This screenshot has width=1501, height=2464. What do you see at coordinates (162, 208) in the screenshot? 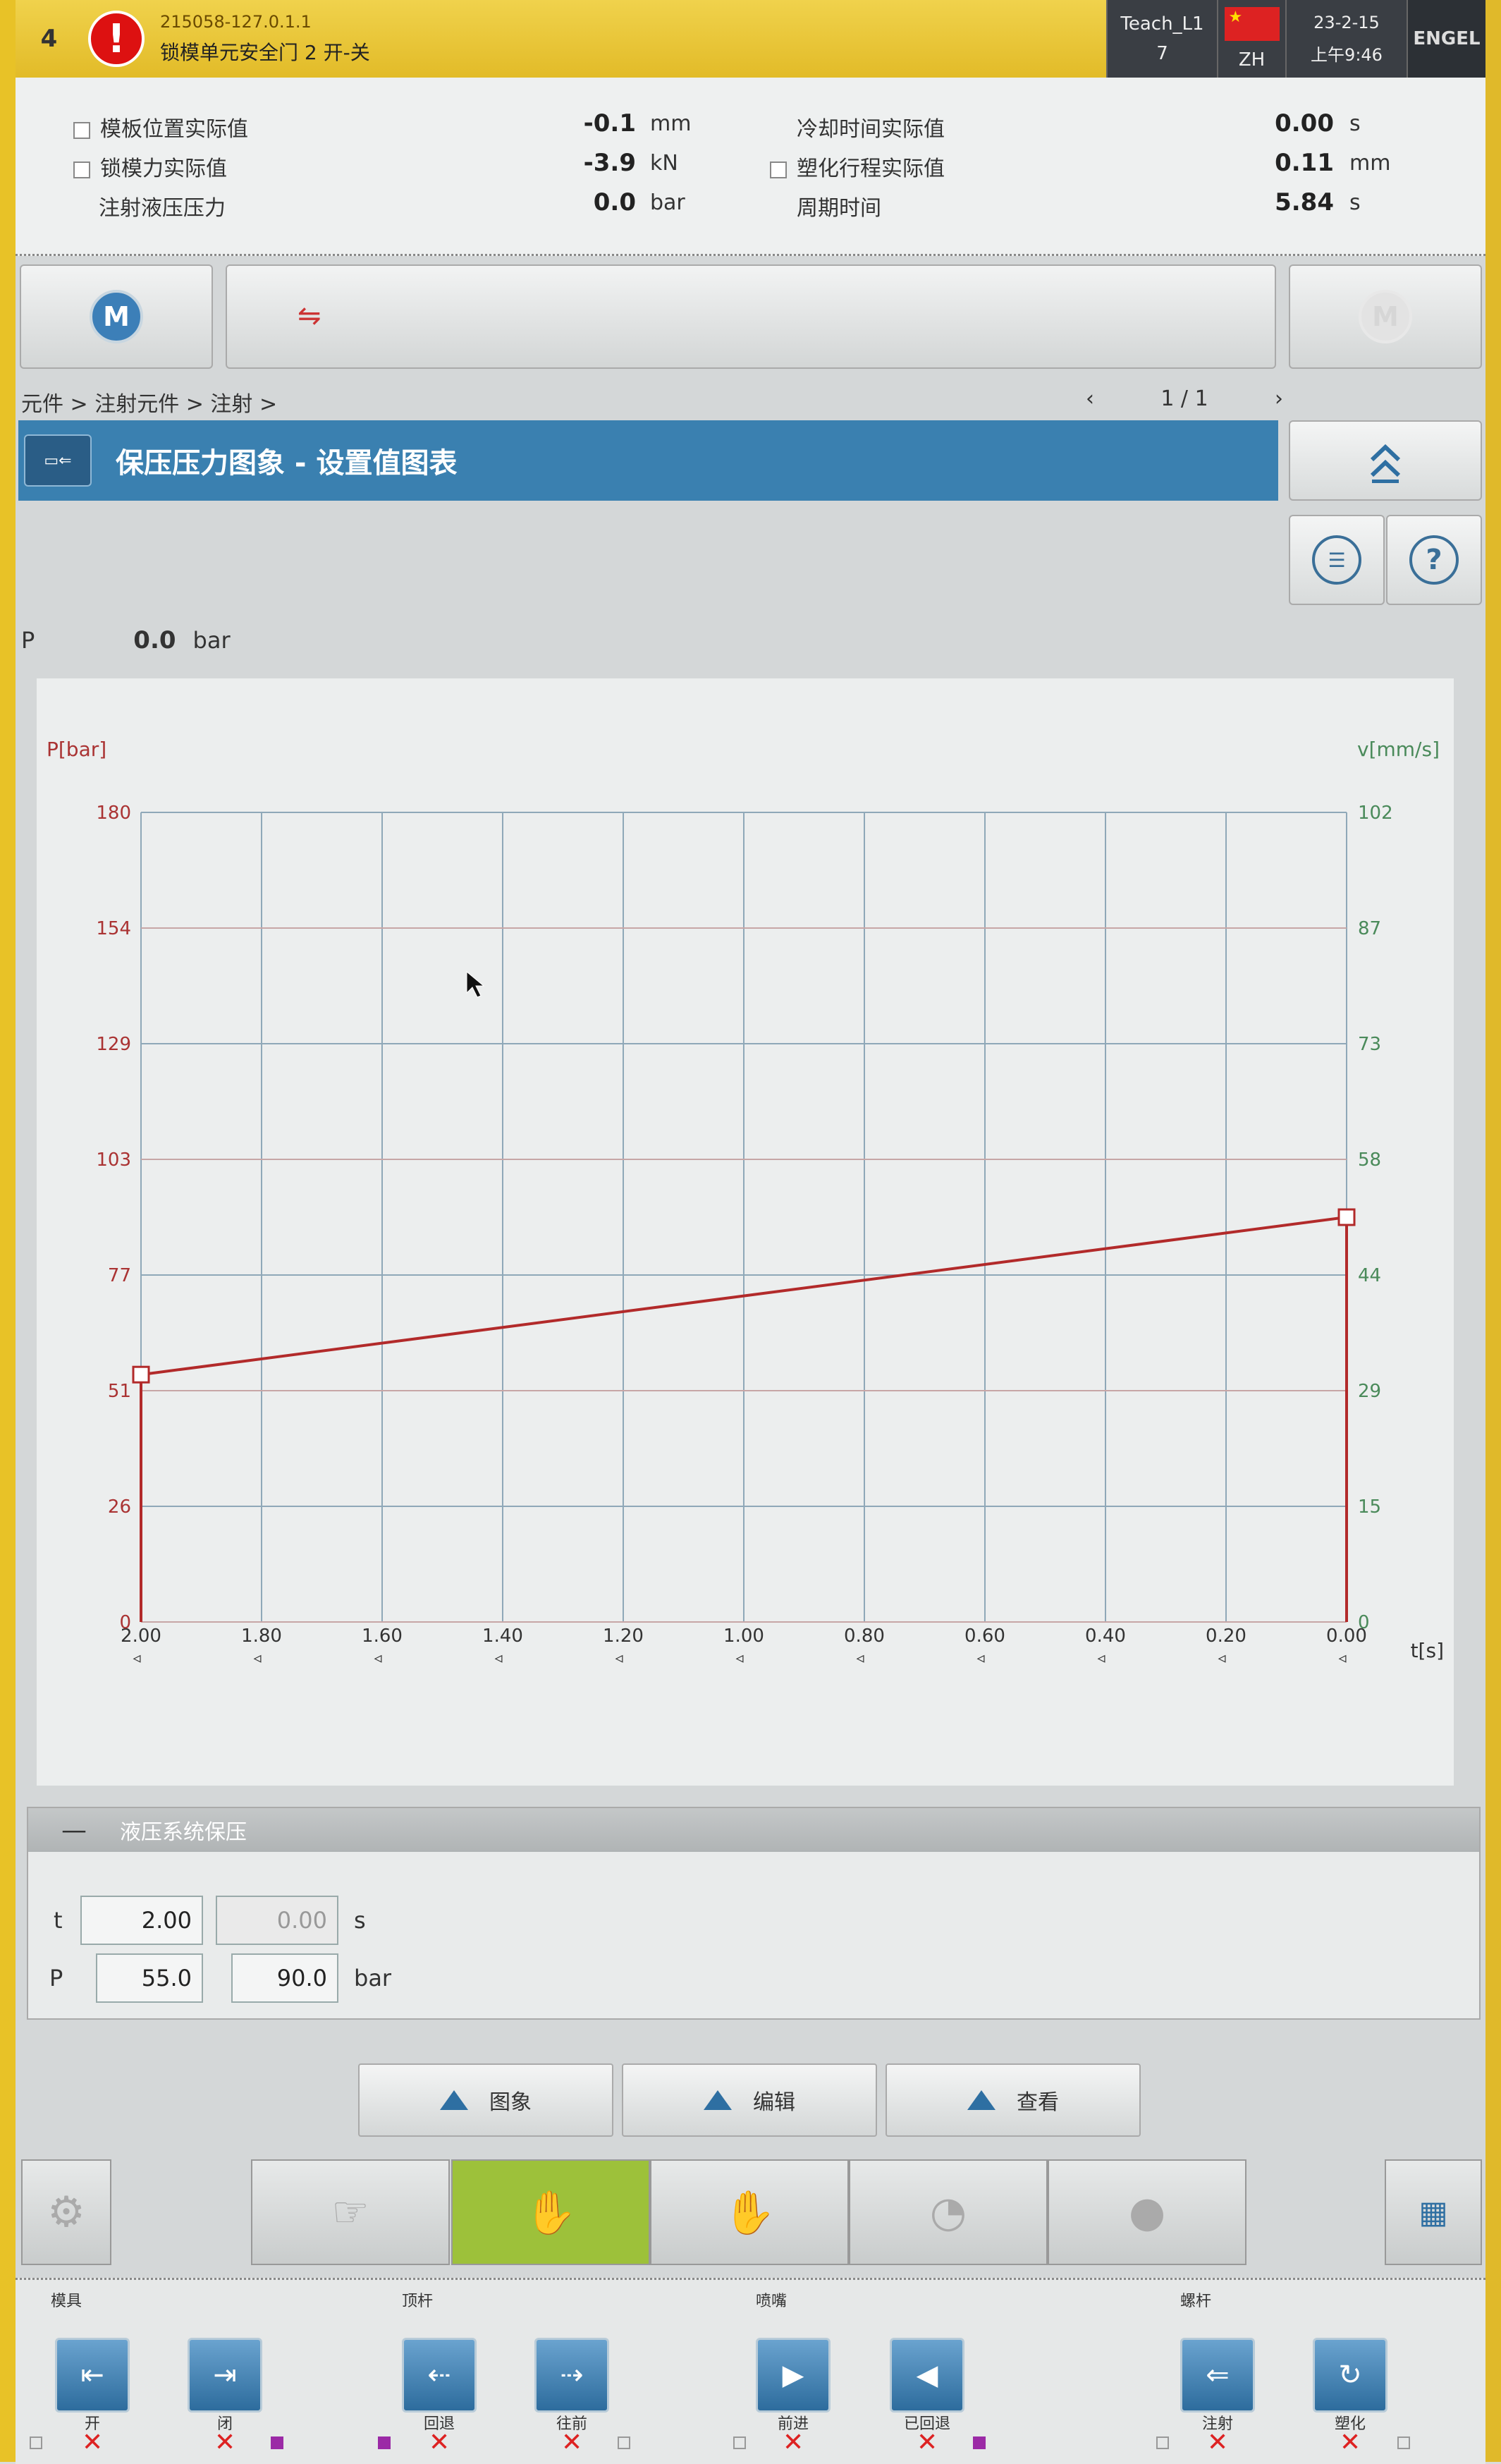
I see `value-label-injection-pressure: 注射液压压力` at bounding box center [162, 208].